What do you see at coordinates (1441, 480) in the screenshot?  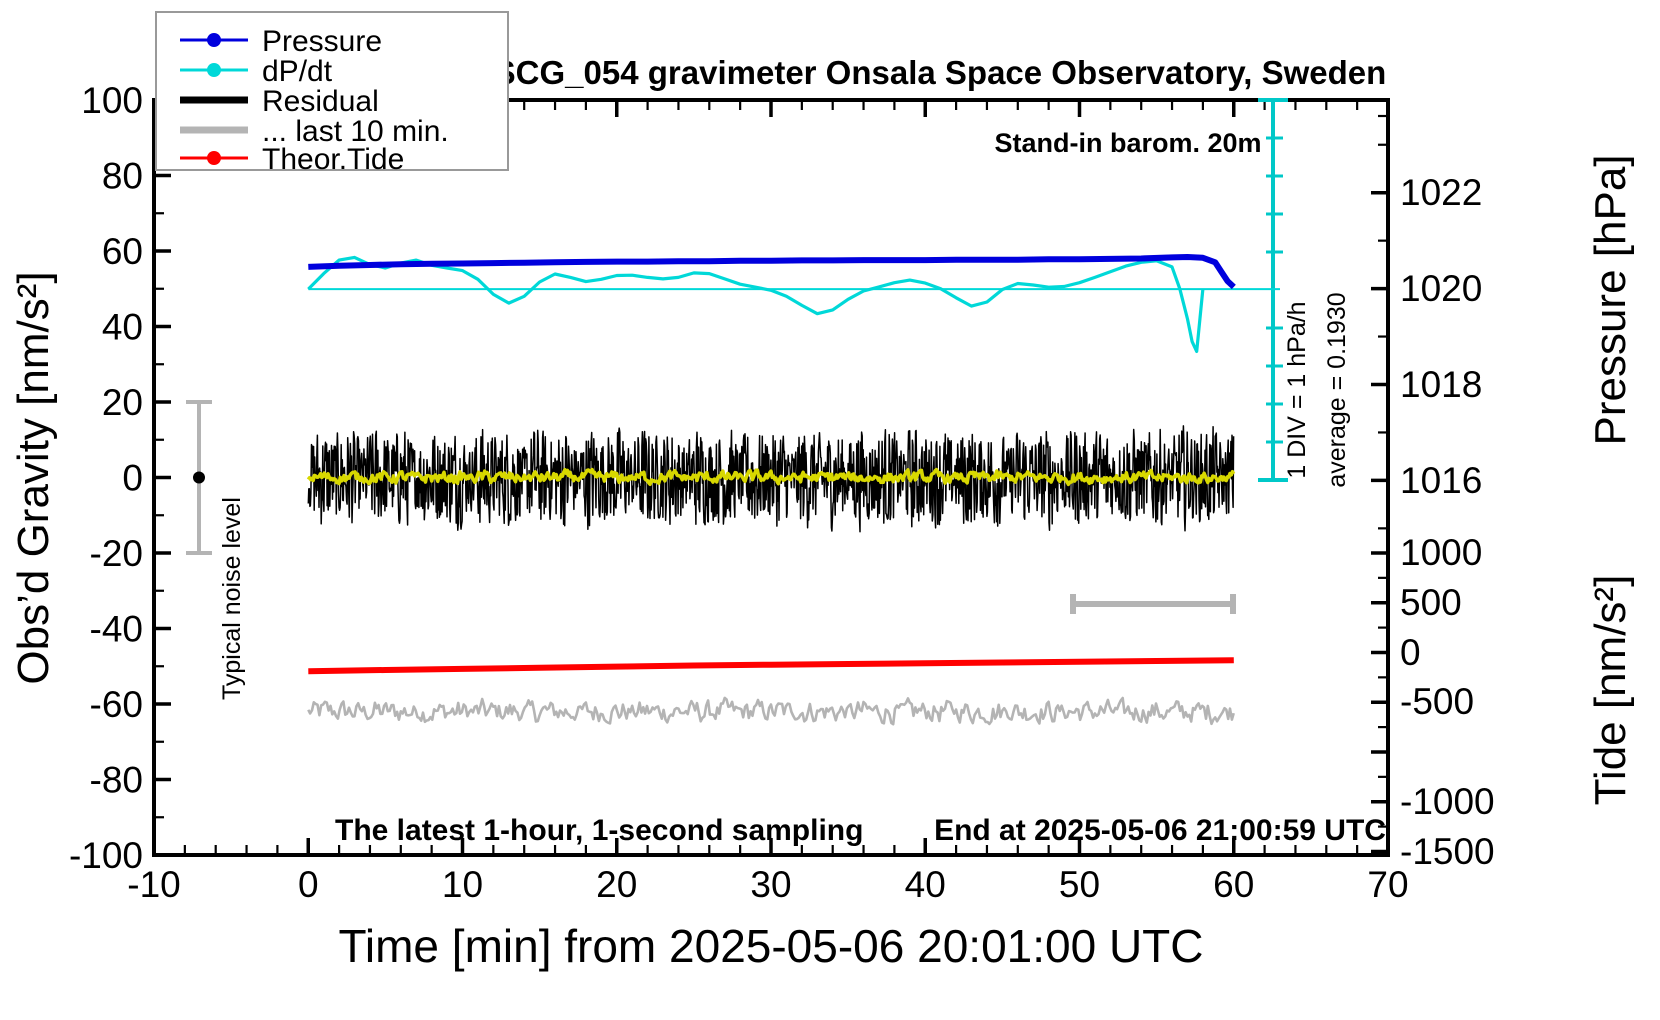 I see `pressure-tick-label: 1016` at bounding box center [1441, 480].